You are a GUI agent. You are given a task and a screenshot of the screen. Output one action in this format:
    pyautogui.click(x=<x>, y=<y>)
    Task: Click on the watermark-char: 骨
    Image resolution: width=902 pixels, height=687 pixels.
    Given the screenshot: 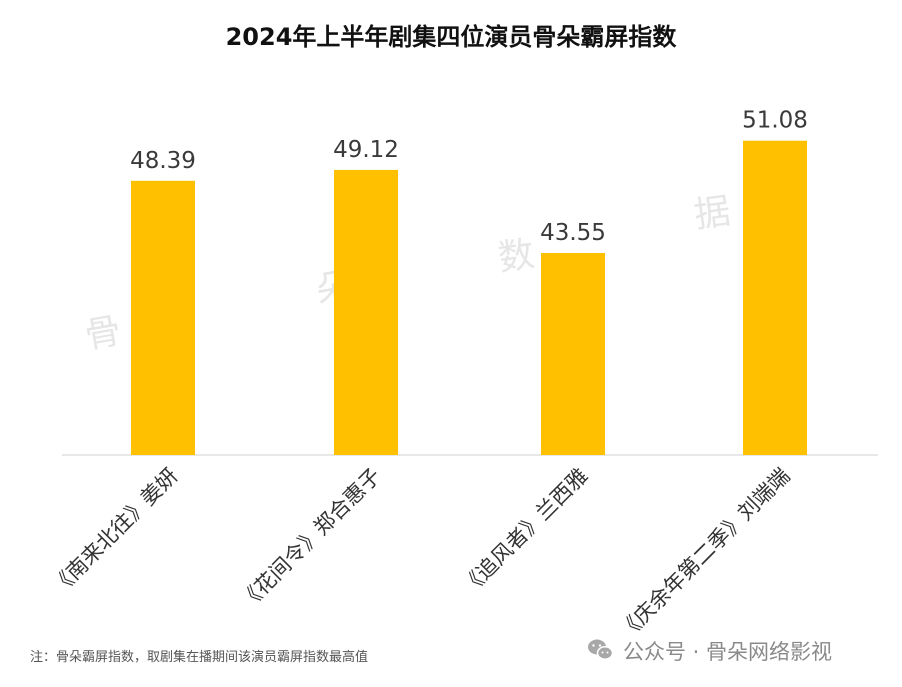 What is the action you would take?
    pyautogui.click(x=103, y=333)
    